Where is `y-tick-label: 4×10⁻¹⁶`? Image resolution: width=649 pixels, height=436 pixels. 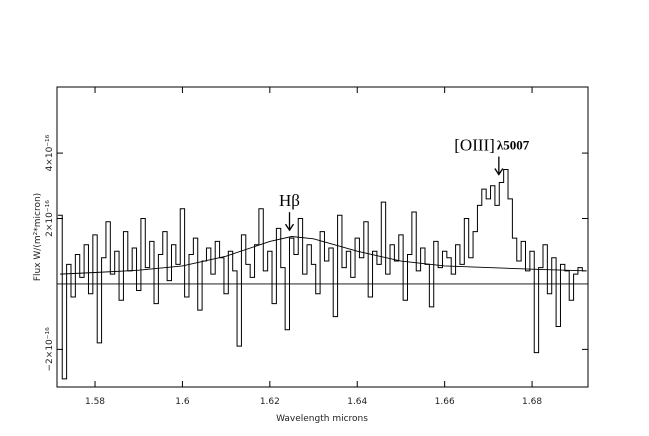
y-tick-label: 4×10⁻¹⁶ is located at coordinates (50, 152).